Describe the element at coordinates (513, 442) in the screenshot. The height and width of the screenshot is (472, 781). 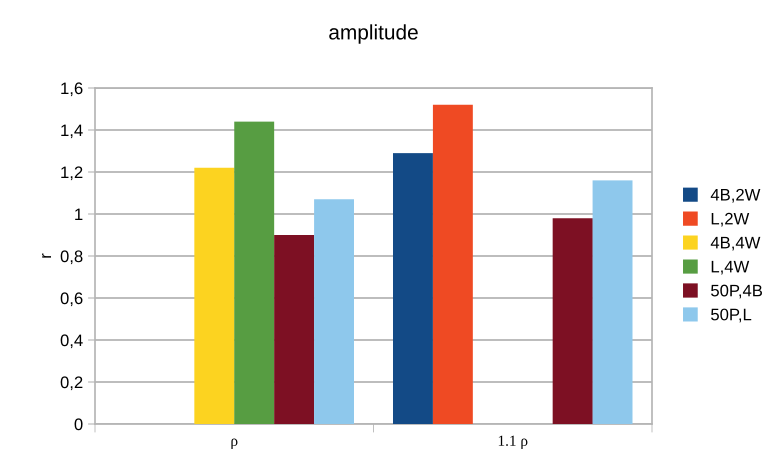
I see `x-tick-label: 1.1 ρ` at that location.